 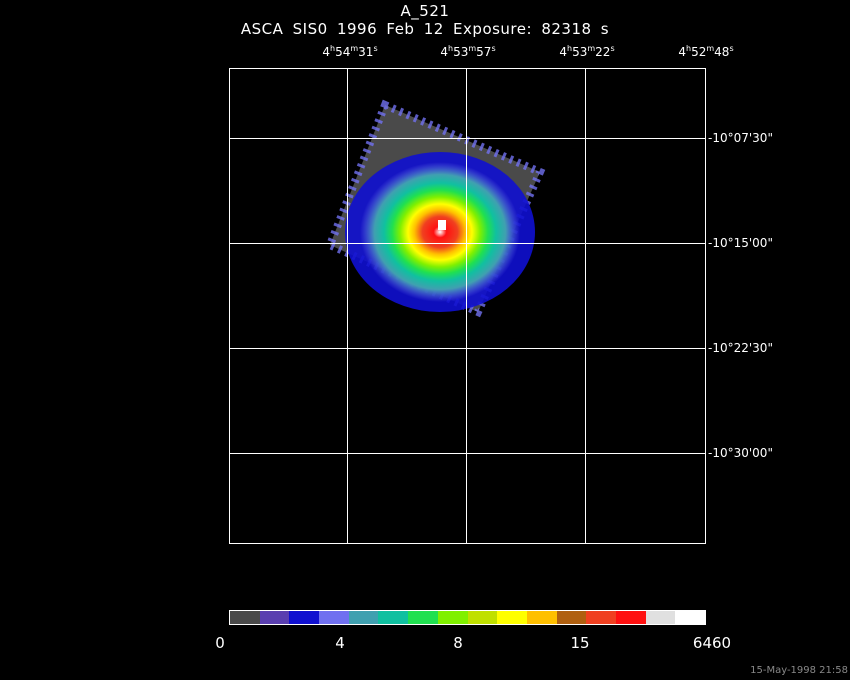 I want to click on cluster-emission, so click(x=440, y=232).